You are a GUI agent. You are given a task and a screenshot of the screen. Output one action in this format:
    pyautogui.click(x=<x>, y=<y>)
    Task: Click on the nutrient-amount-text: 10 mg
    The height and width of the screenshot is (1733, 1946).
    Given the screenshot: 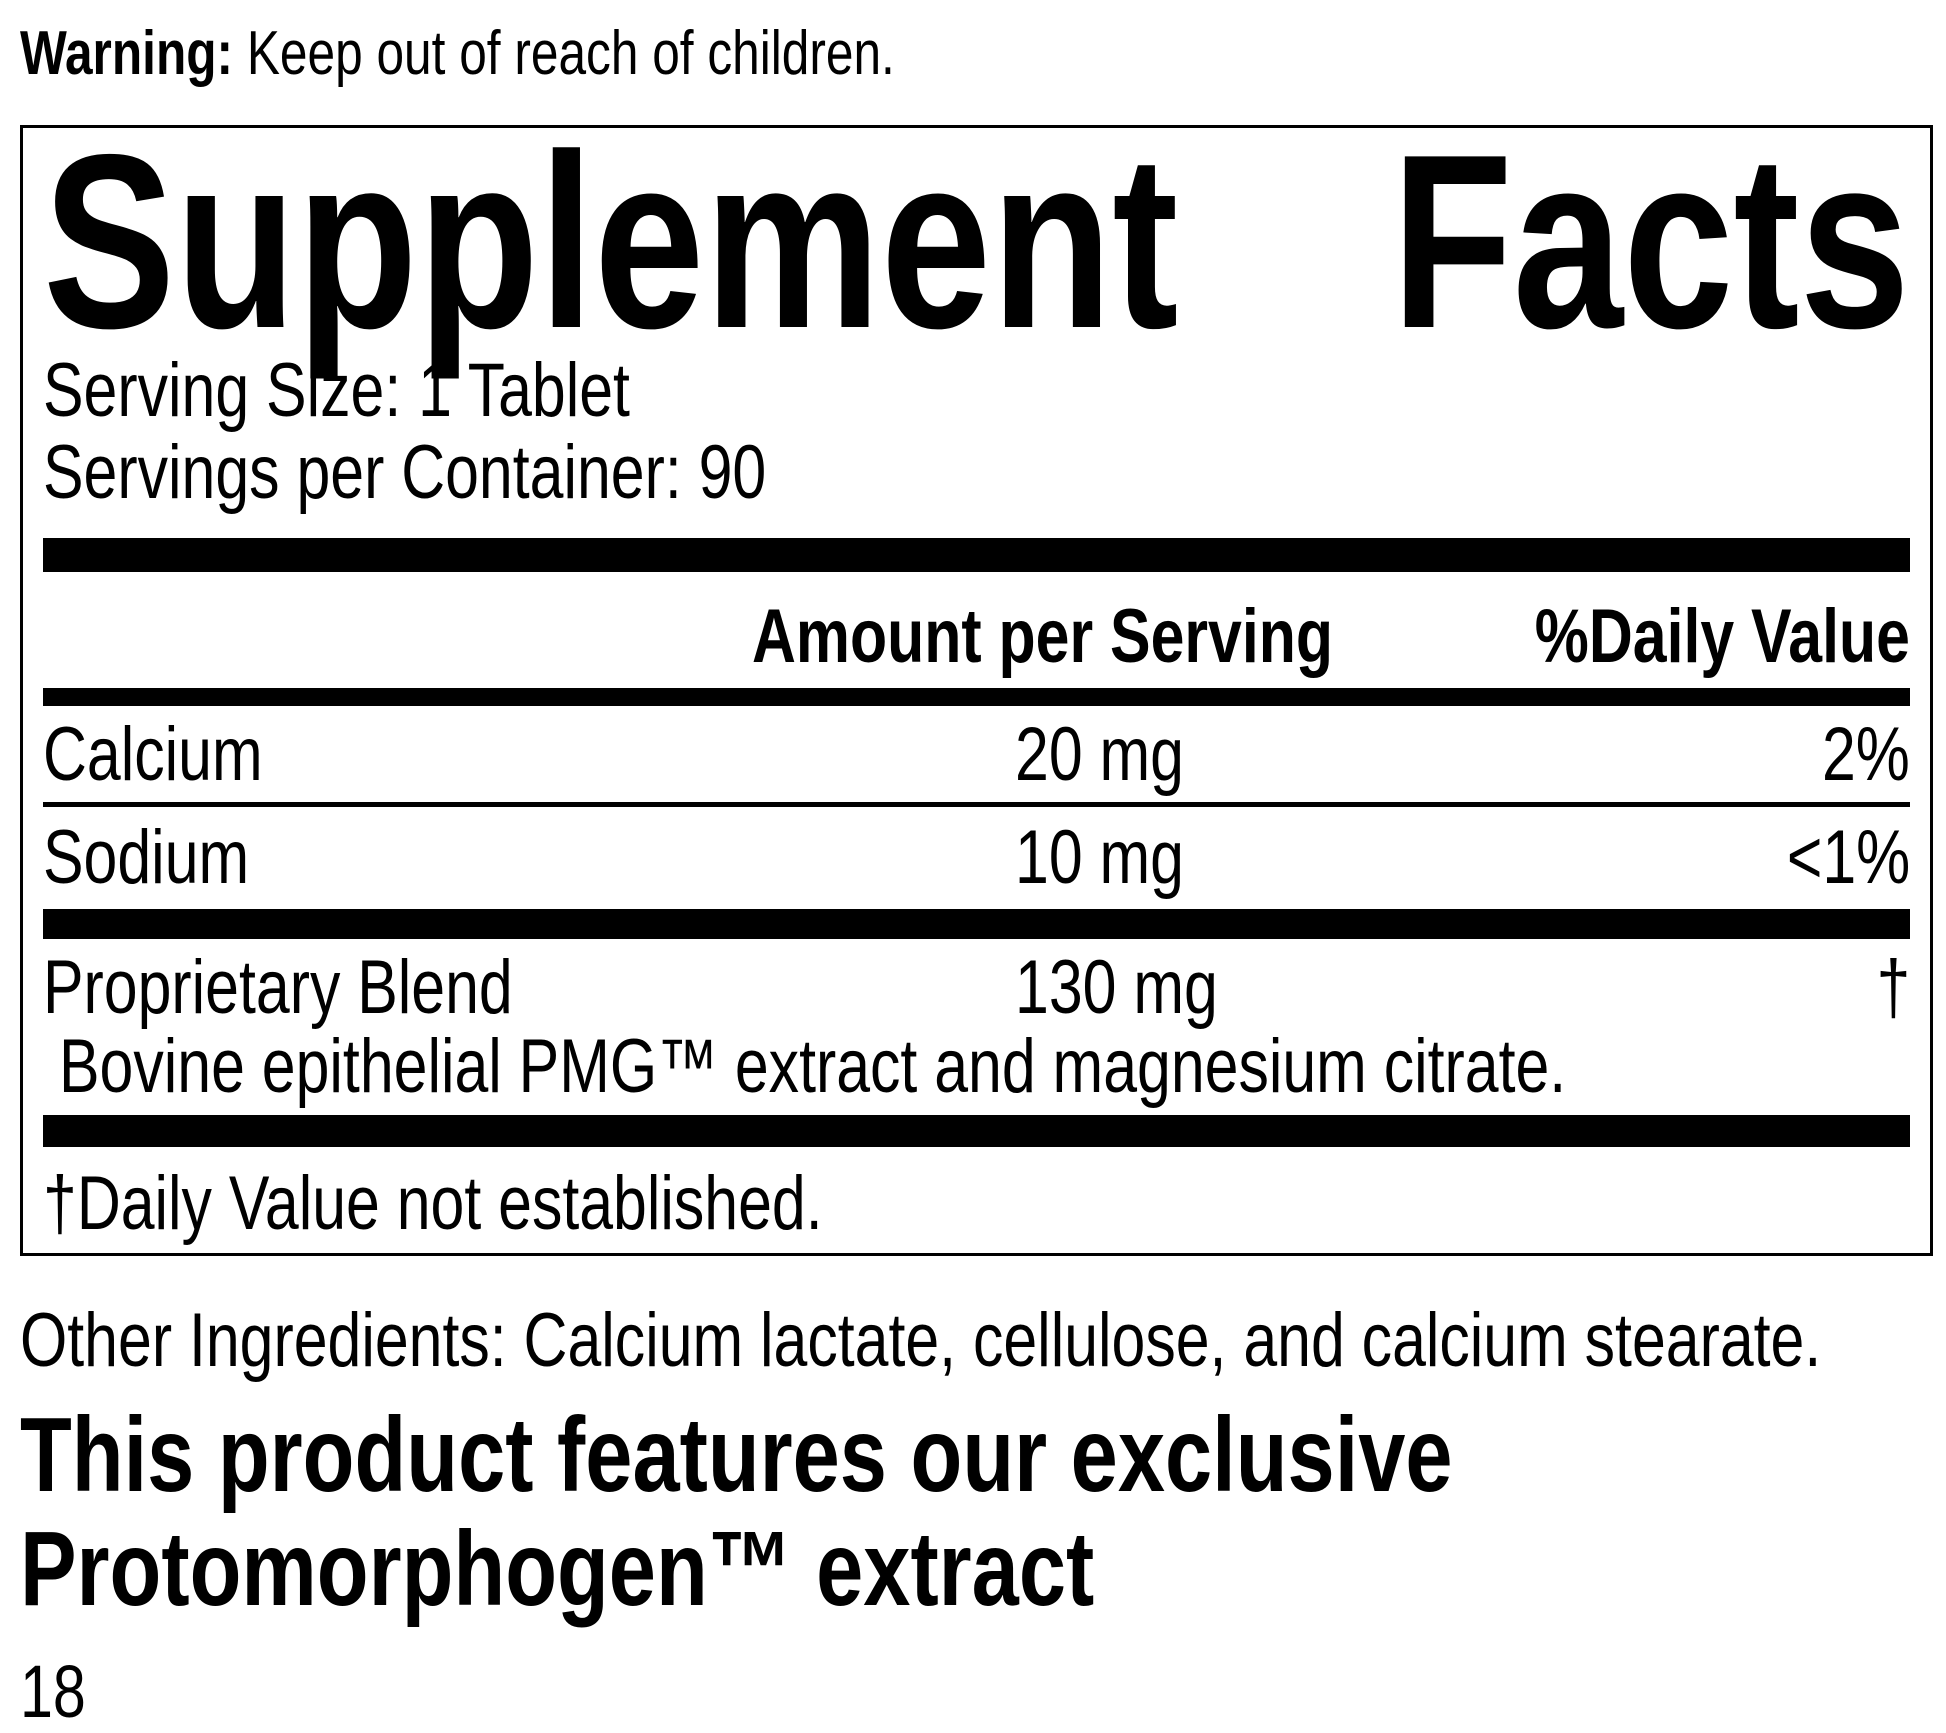 What is the action you would take?
    pyautogui.click(x=1099, y=858)
    